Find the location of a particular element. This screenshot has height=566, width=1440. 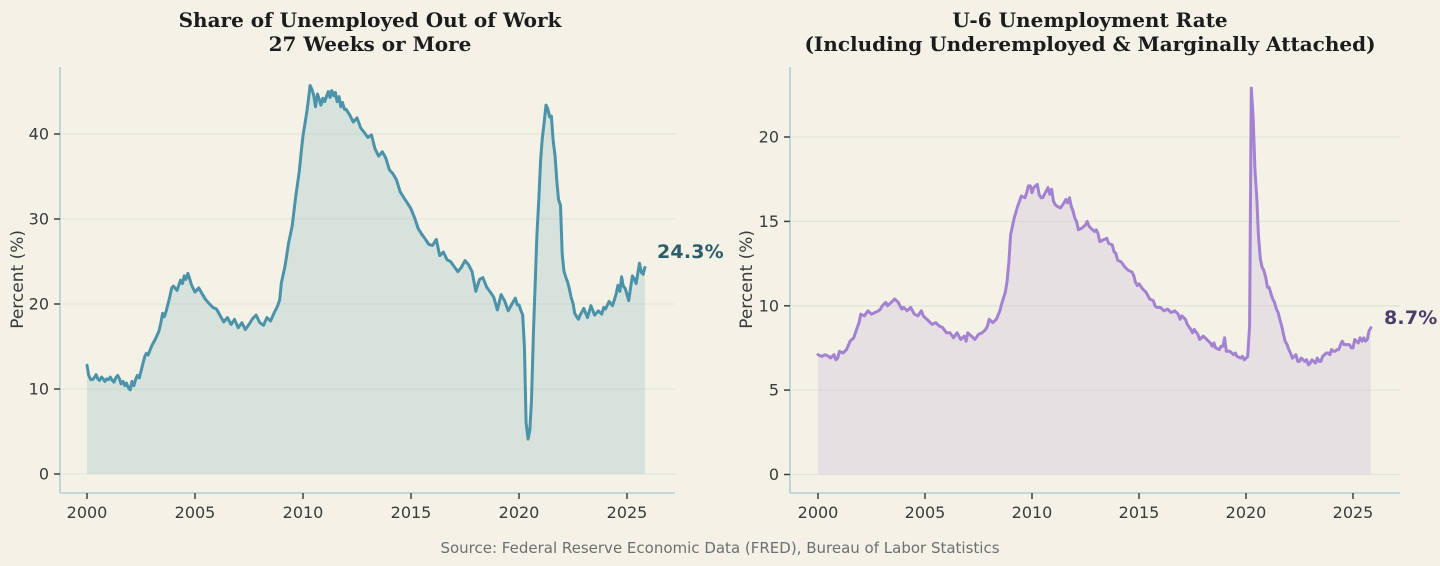

y-tick-label: 40 is located at coordinates (39, 134).